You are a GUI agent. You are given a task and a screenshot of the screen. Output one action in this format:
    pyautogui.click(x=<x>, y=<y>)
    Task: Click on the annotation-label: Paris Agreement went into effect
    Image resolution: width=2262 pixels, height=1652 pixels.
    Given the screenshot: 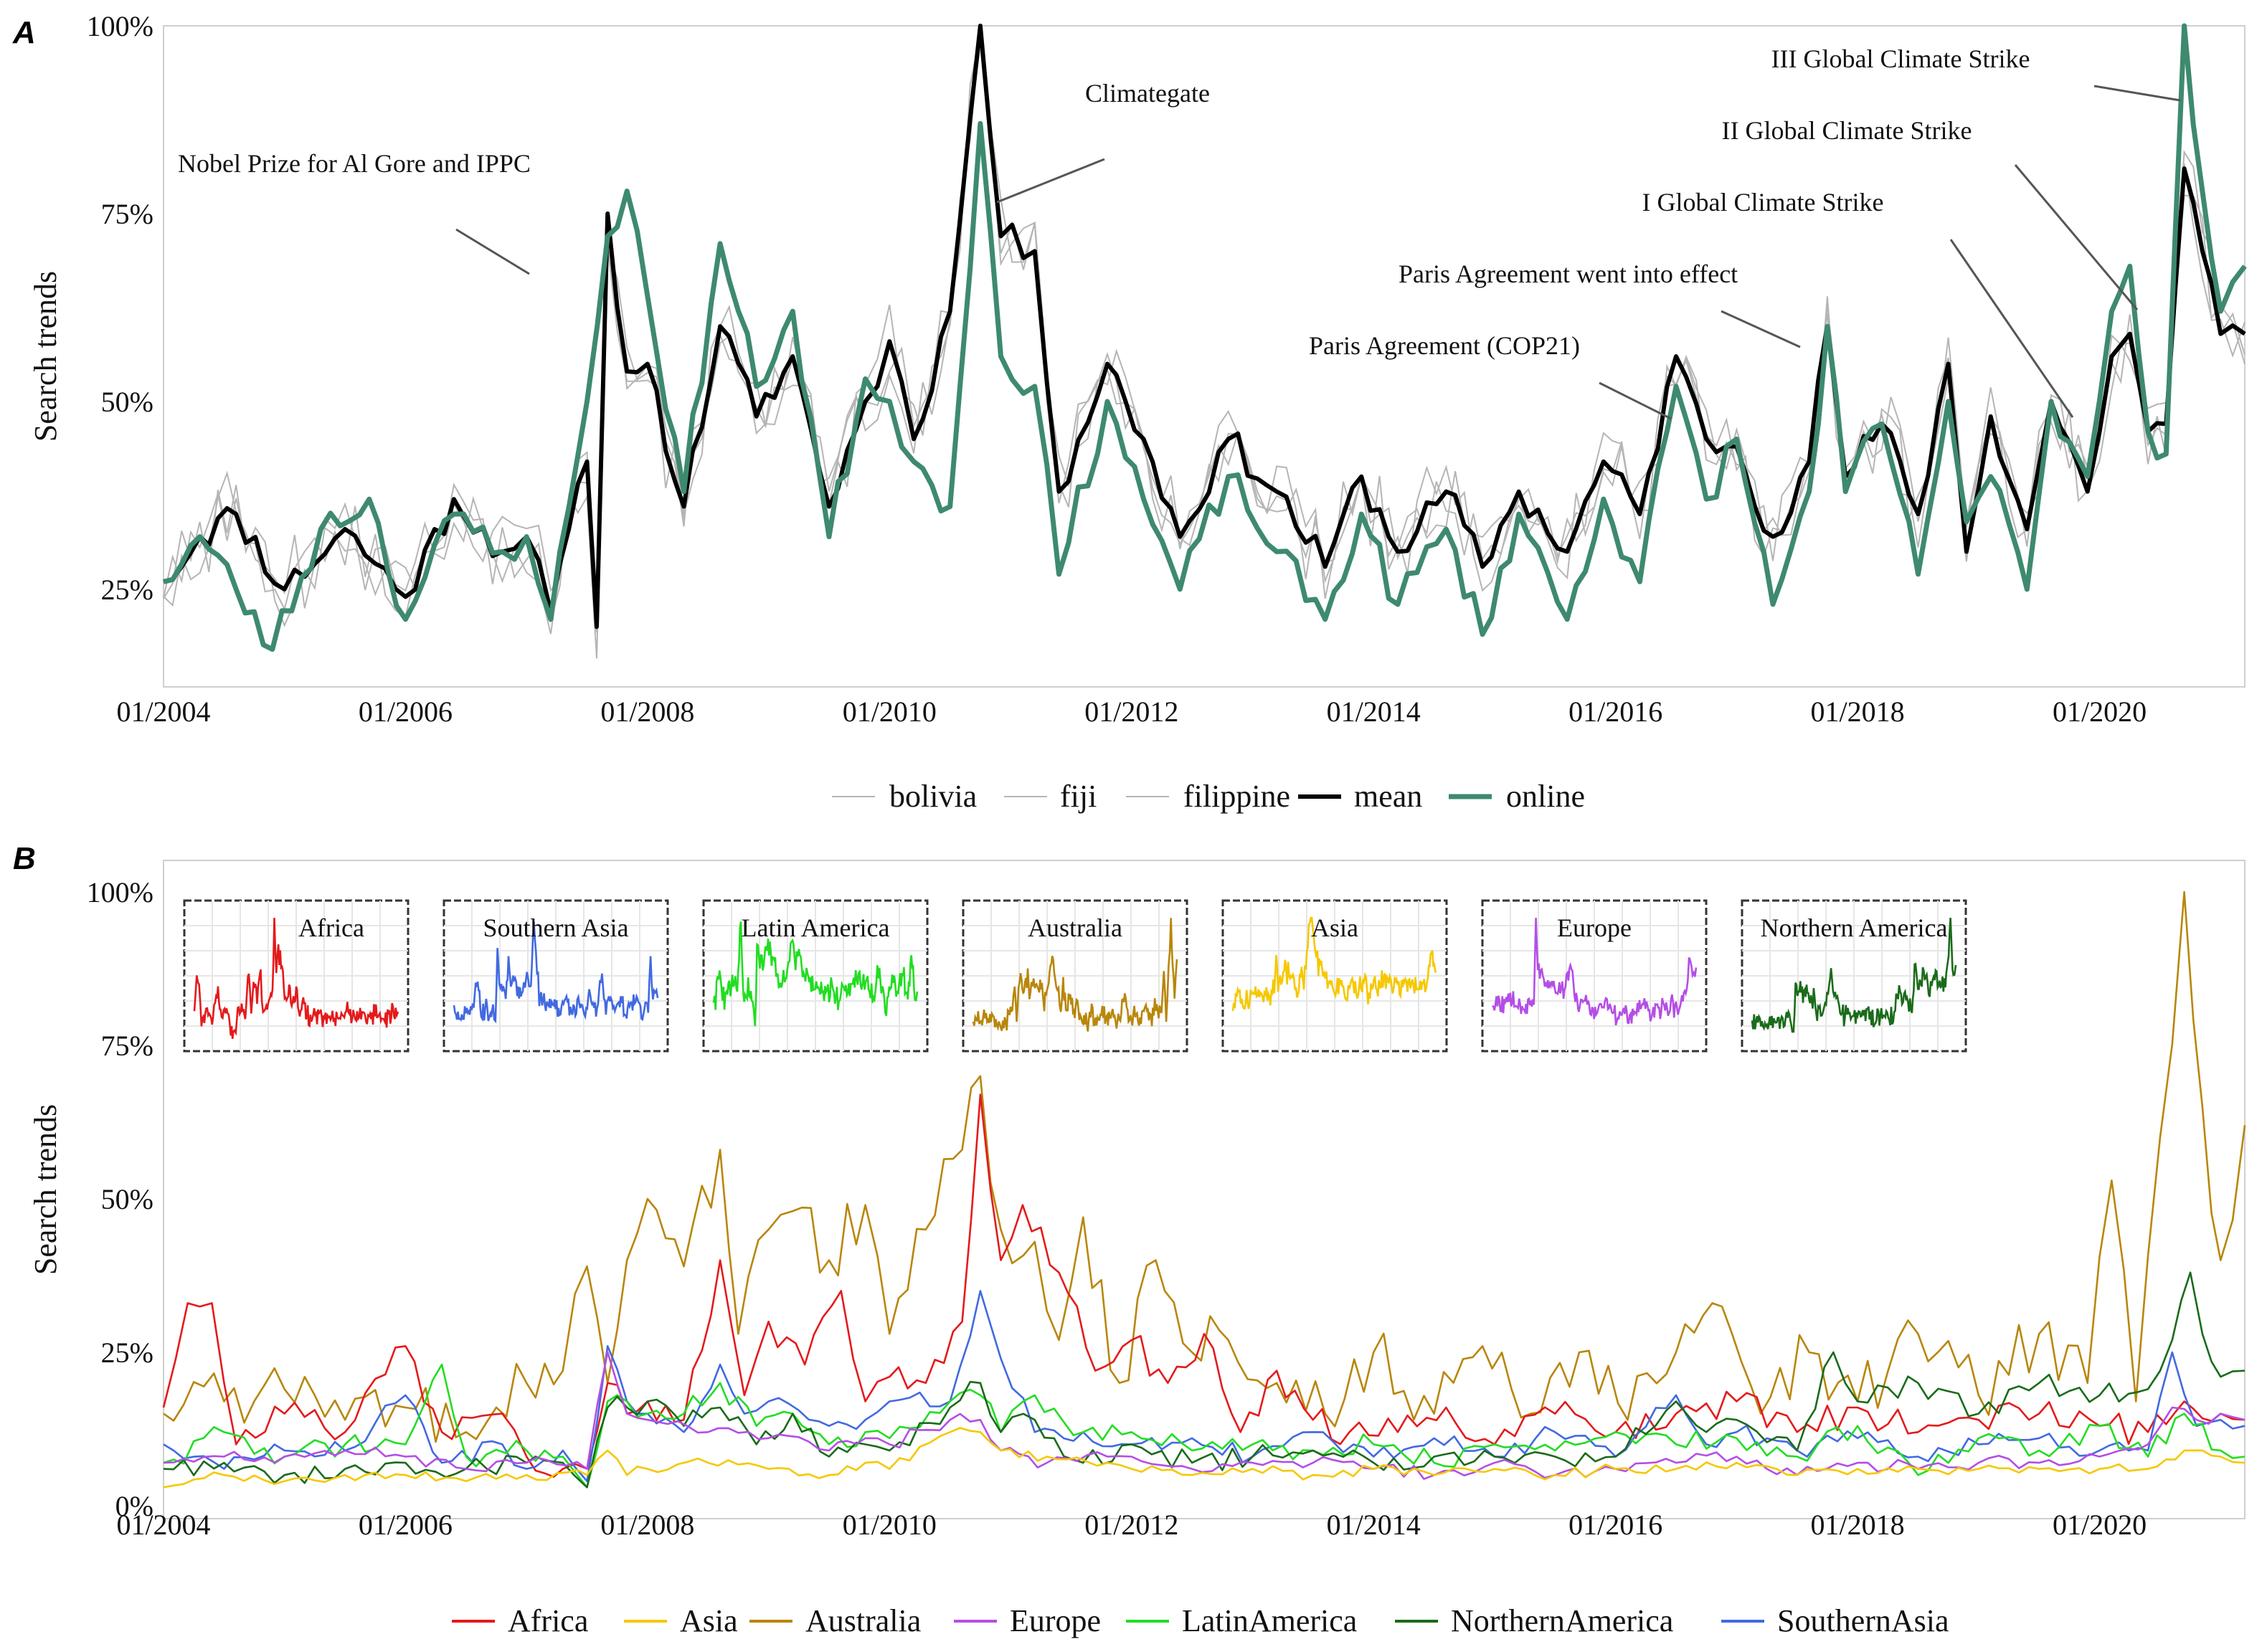 What is the action you would take?
    pyautogui.click(x=1569, y=274)
    